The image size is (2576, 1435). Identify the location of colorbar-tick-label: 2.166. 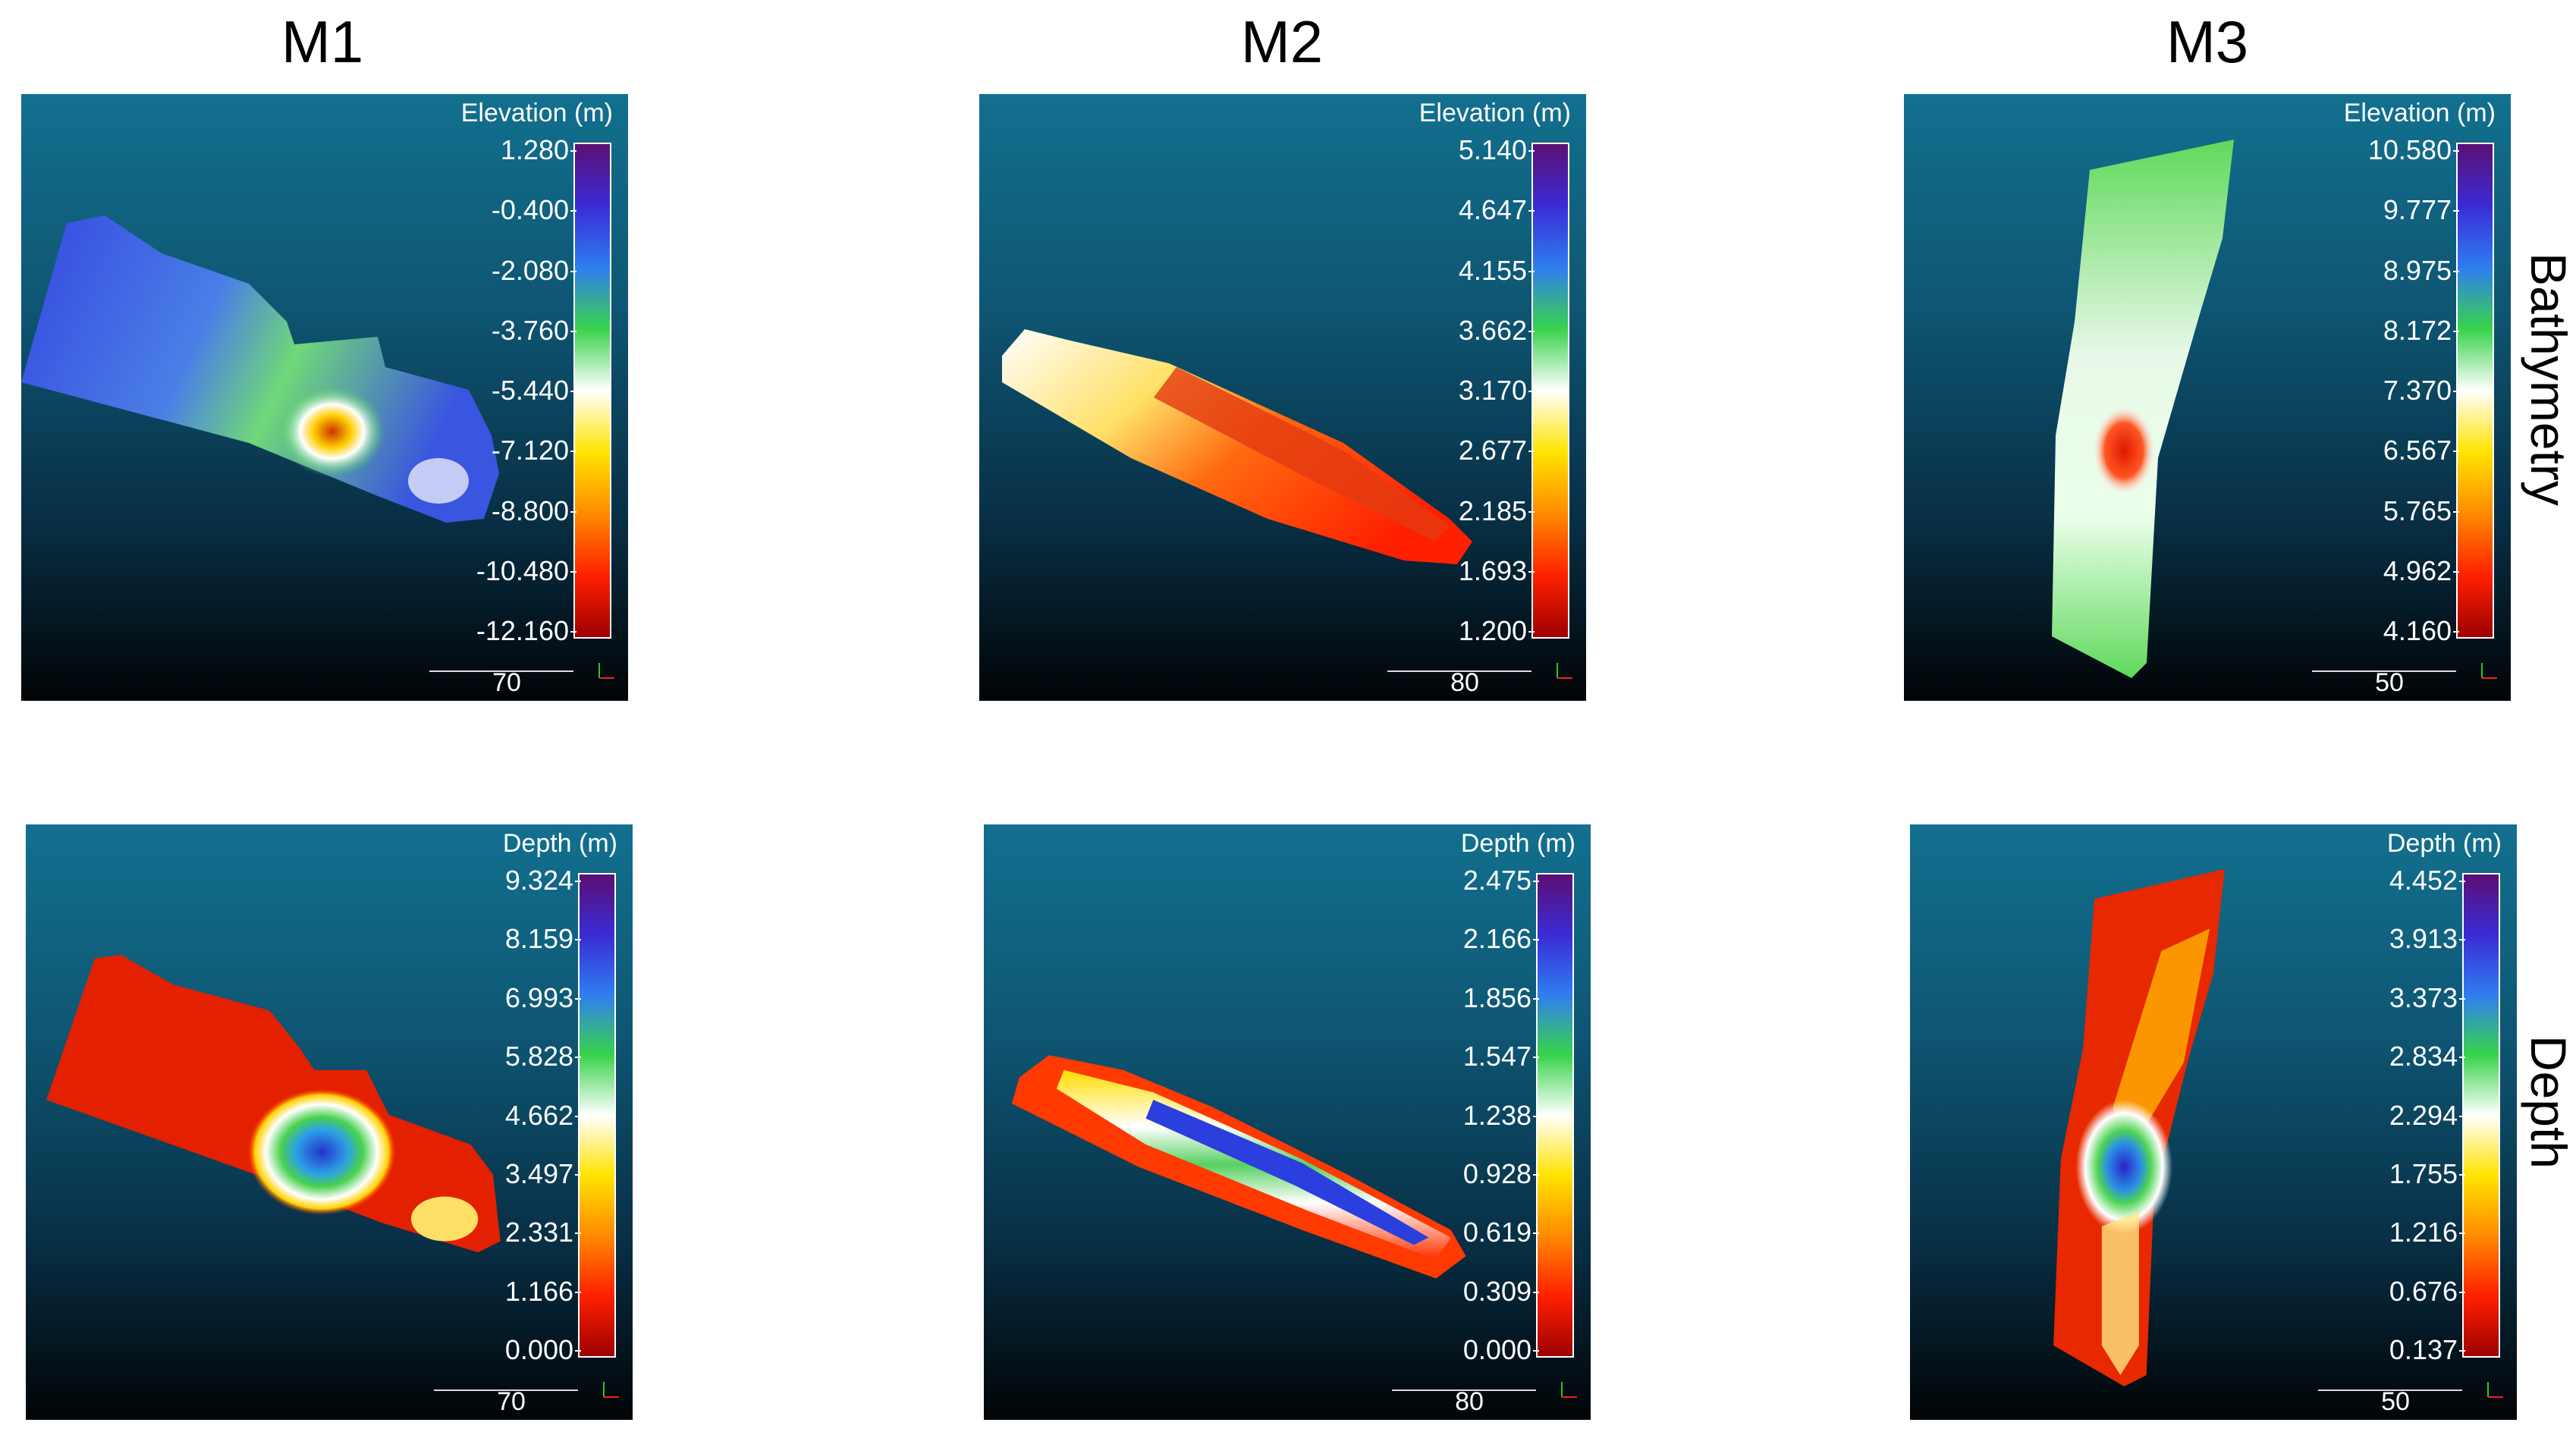
(1501, 939).